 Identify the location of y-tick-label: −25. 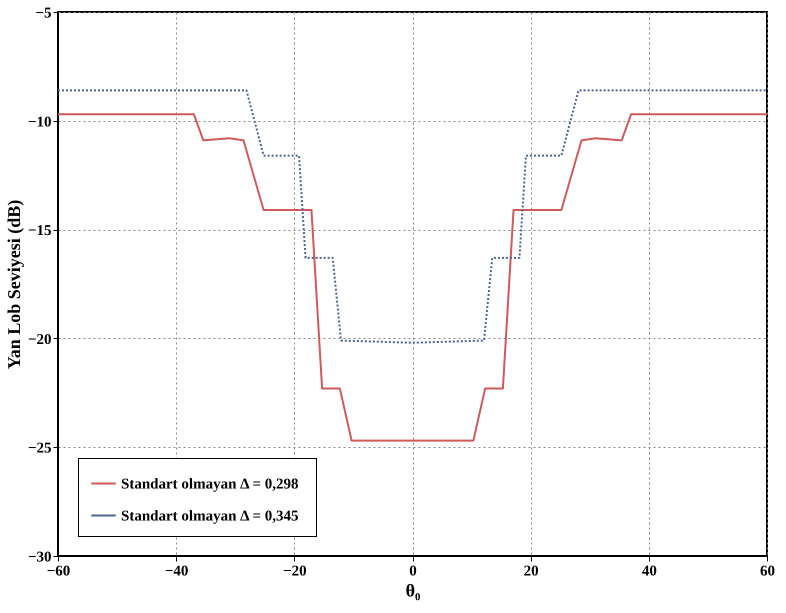
(40, 448).